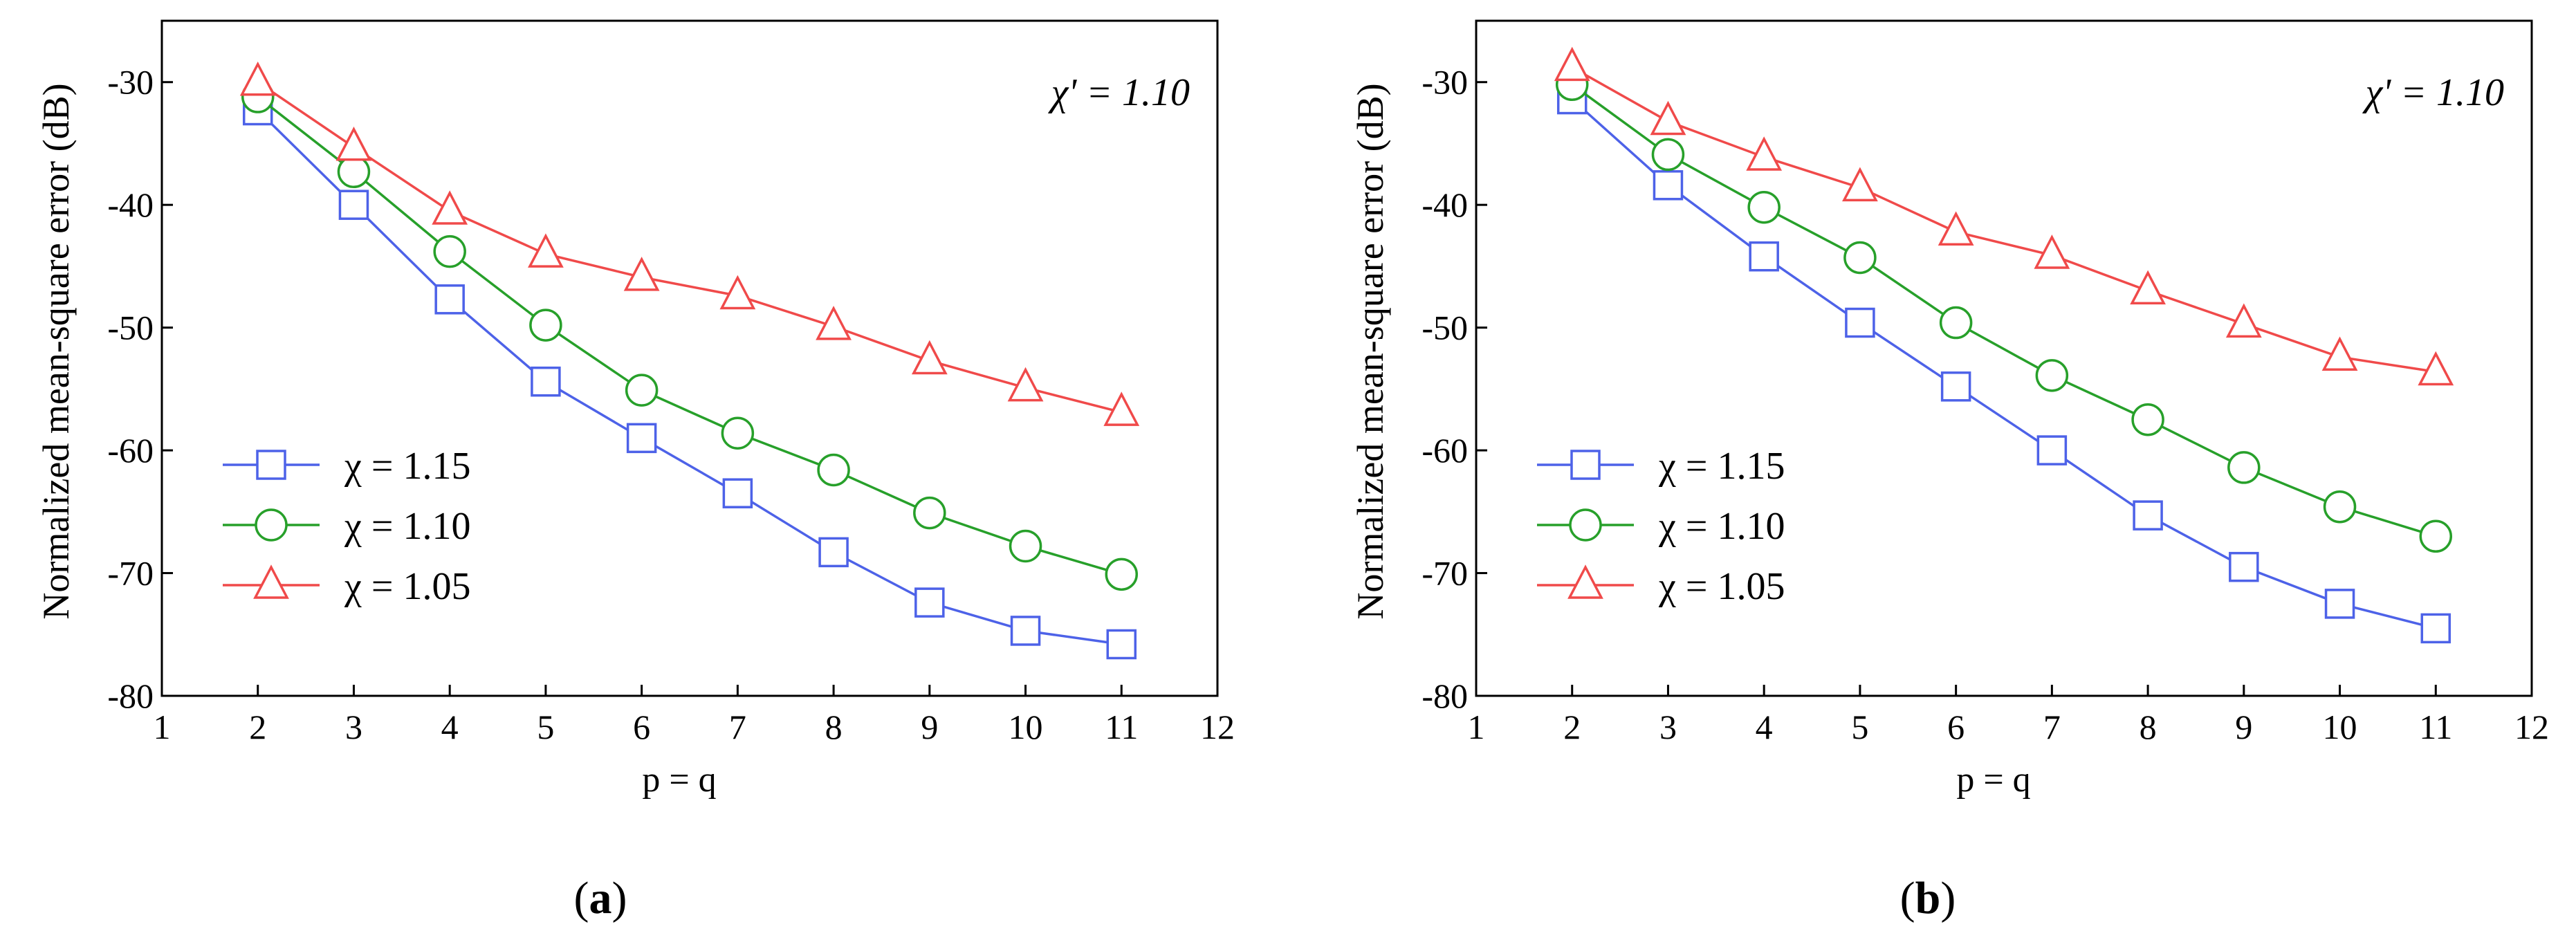  I want to click on x-tick-label: 8, so click(834, 727).